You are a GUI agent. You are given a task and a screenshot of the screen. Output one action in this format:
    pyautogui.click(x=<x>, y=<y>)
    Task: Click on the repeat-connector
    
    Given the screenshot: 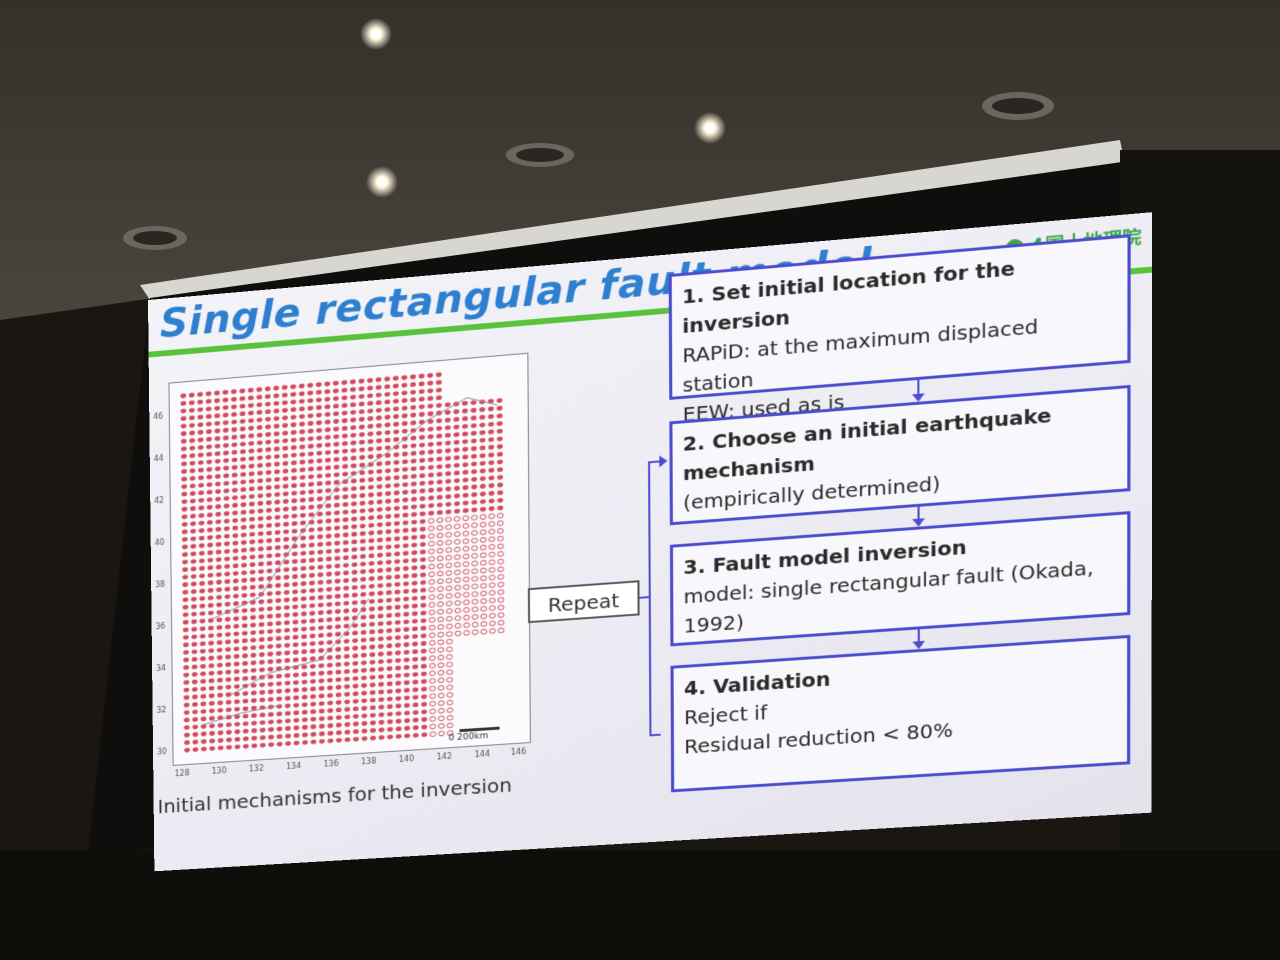 What is the action you would take?
    pyautogui.click(x=645, y=597)
    